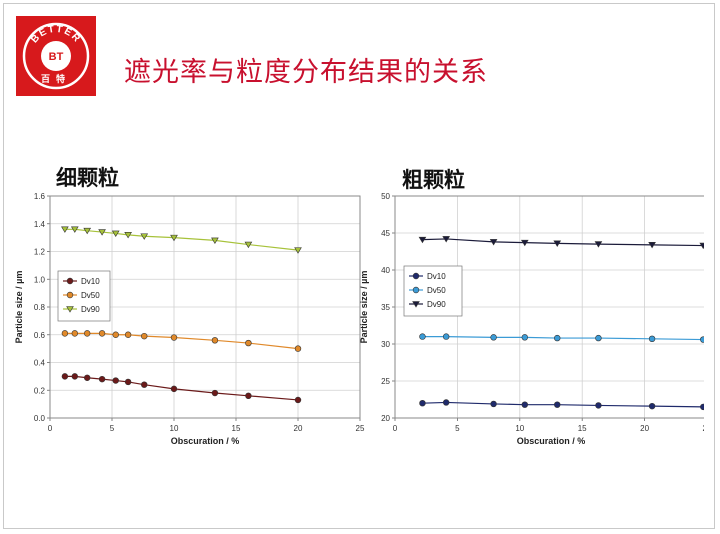 The image size is (720, 534). What do you see at coordinates (90, 281) in the screenshot?
I see `legend-label: Dv10` at bounding box center [90, 281].